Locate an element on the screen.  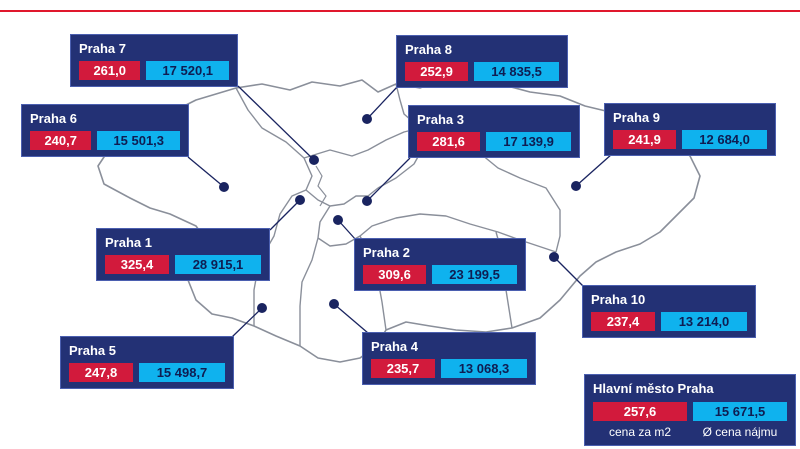
card-praha-9: Praha 9 241,9 12 684,0 is located at coordinates (690, 129).